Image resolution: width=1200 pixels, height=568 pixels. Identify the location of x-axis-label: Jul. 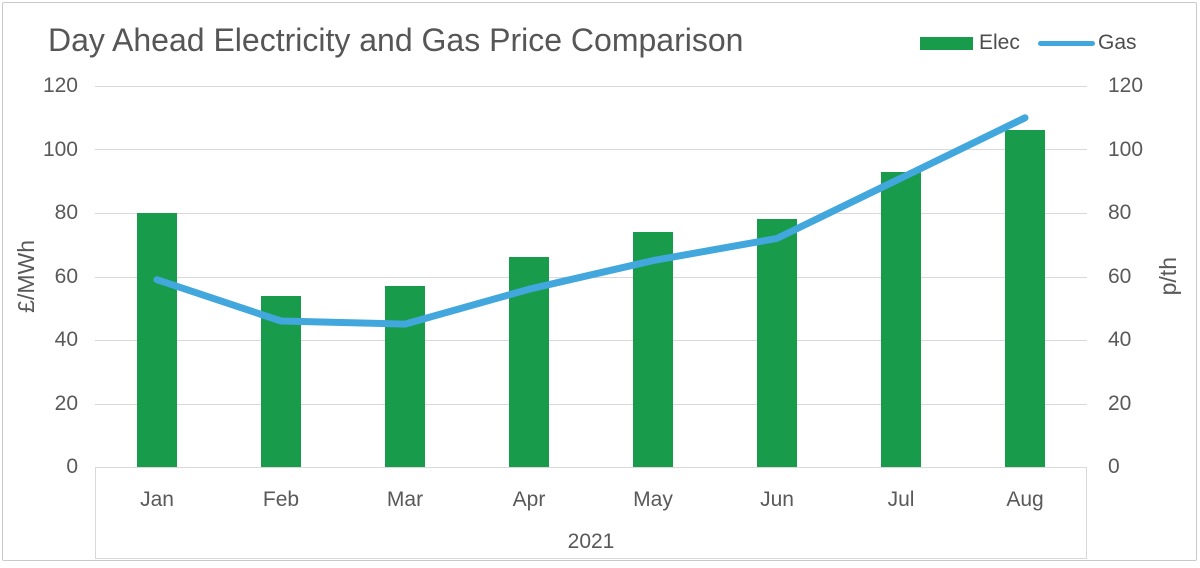
(901, 499).